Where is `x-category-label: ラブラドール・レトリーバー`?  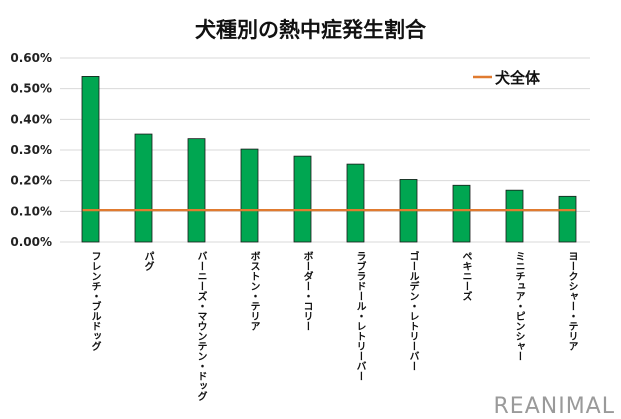 x-category-label: ラブラドール・レトリーバー is located at coordinates (360, 316).